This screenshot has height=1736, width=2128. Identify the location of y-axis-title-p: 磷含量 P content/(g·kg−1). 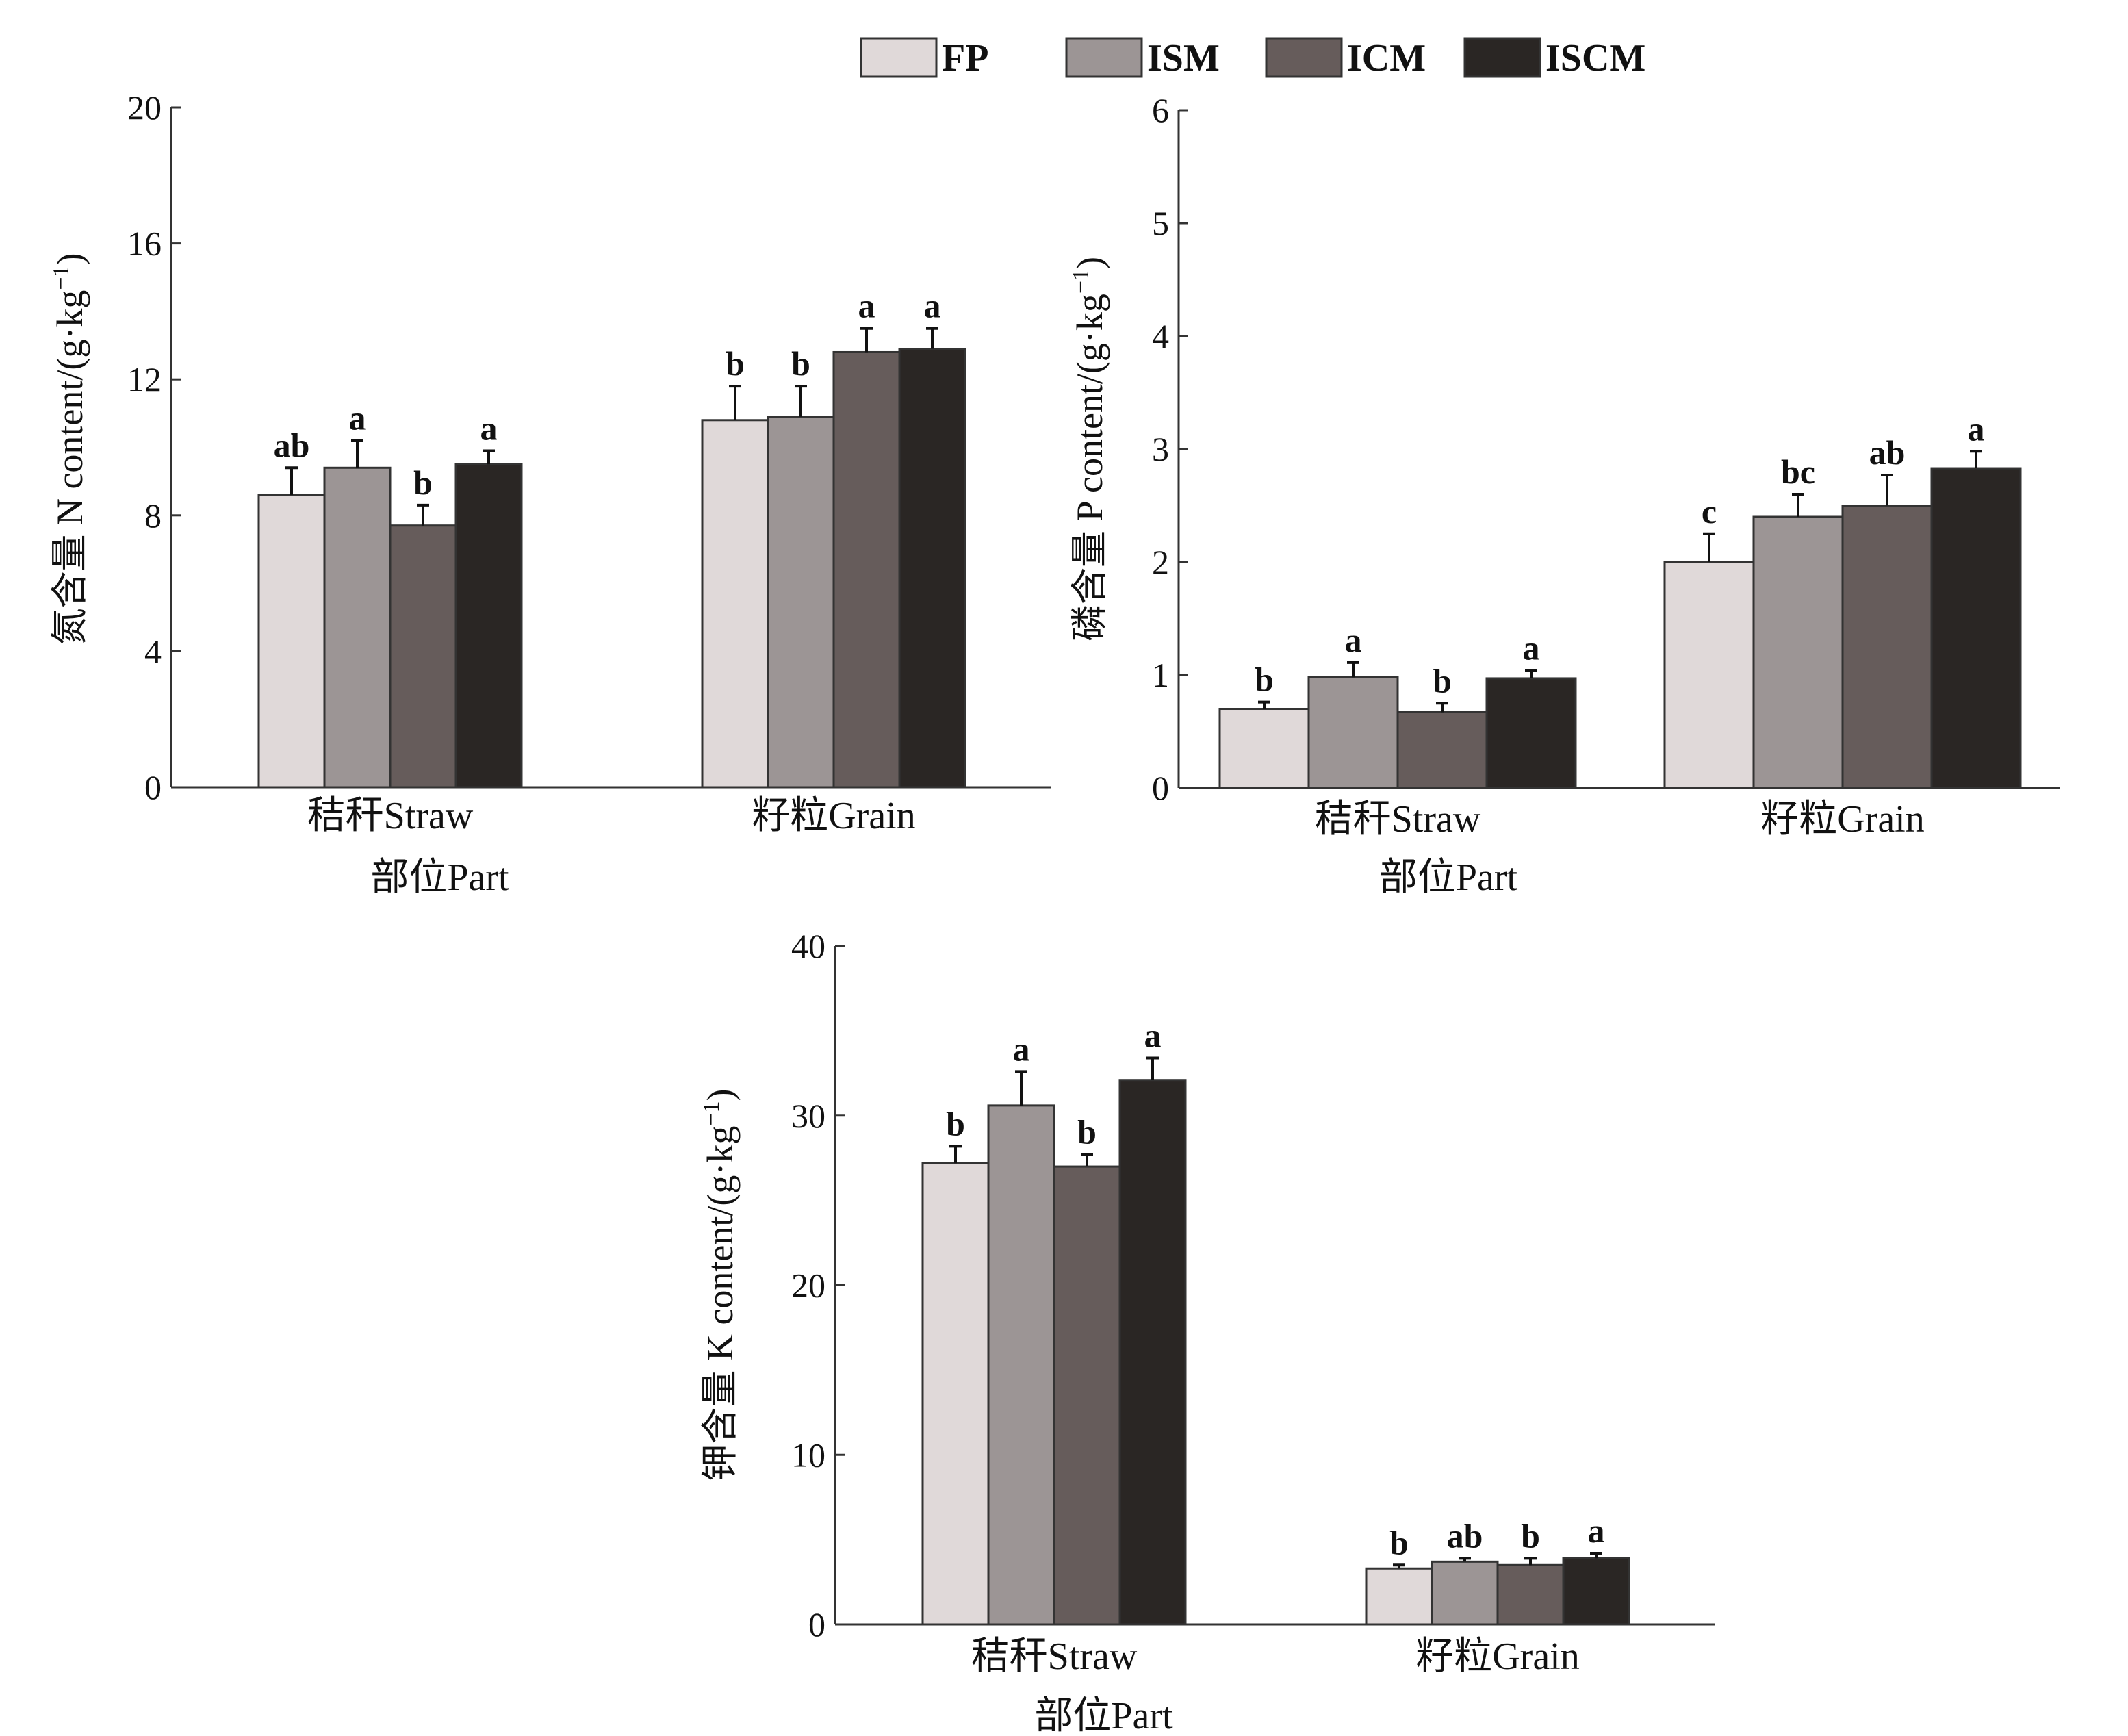
(1089, 449).